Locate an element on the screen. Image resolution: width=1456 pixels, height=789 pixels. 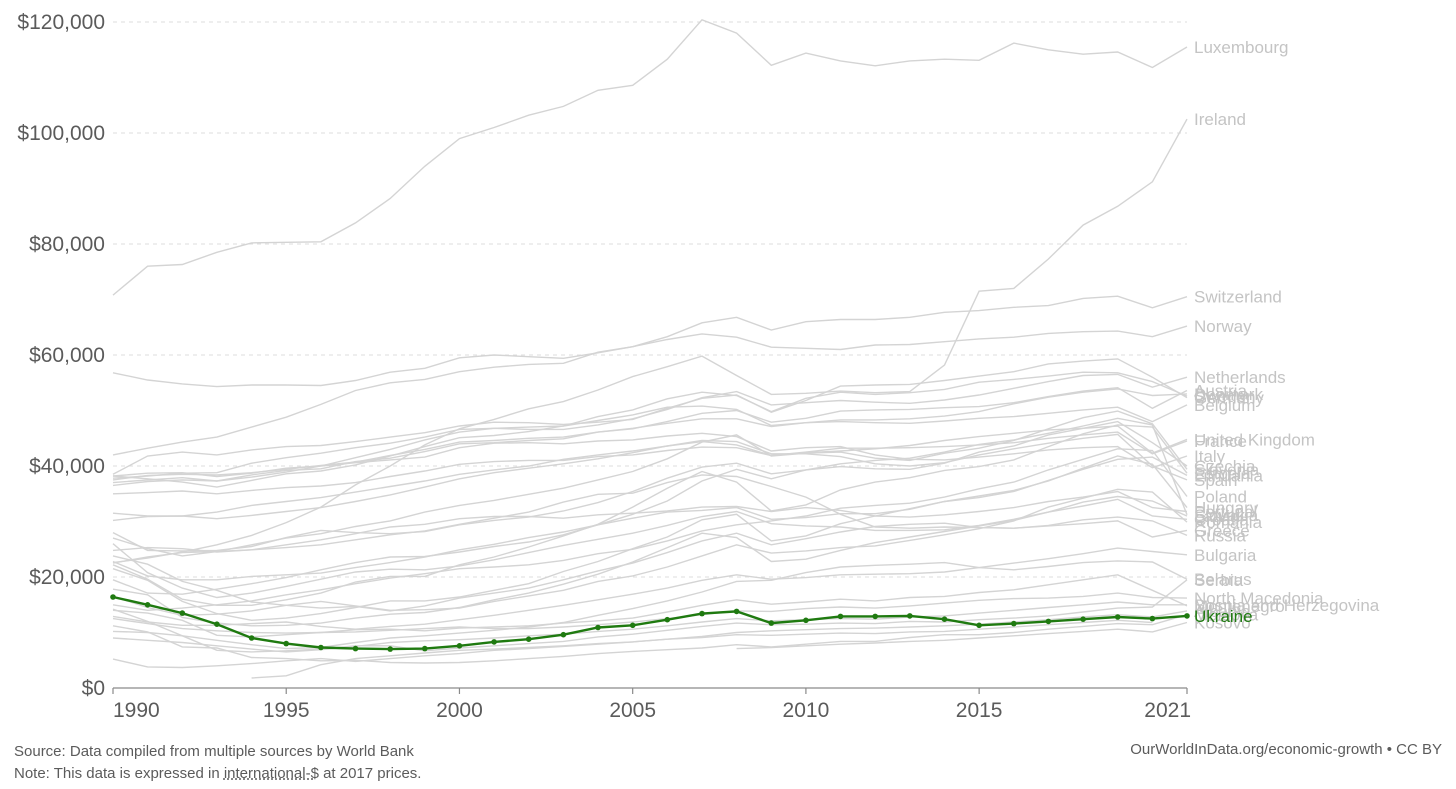
series-line-romania is located at coordinates (650, 552).